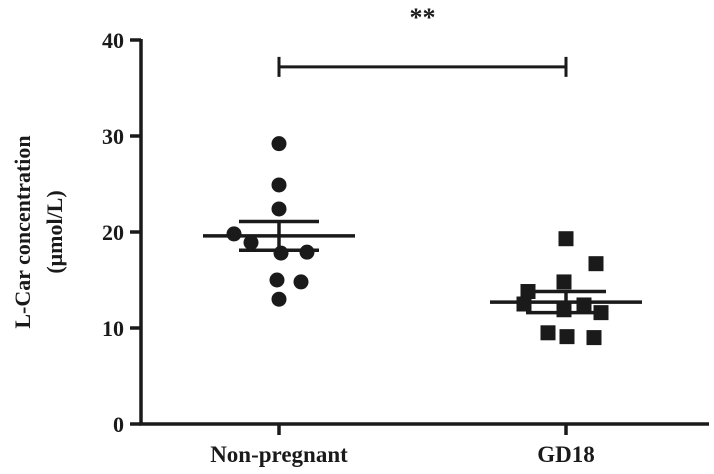  I want to click on y-tick-label: 40, so click(113, 40).